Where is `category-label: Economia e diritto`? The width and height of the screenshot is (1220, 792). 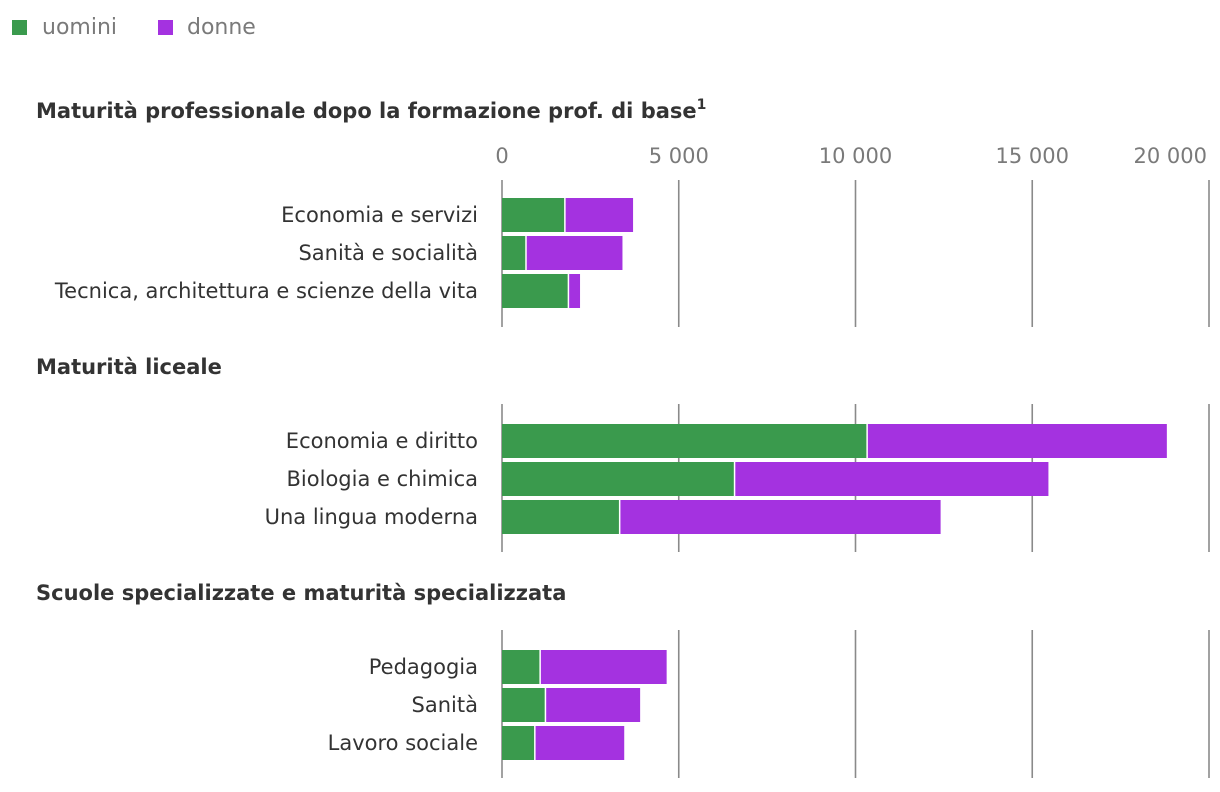 category-label: Economia e diritto is located at coordinates (382, 441).